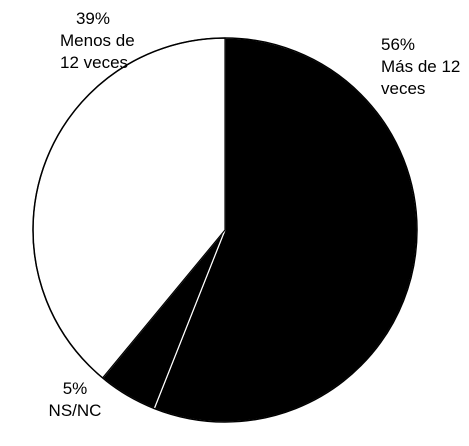 This screenshot has height=446, width=469. What do you see at coordinates (398, 44) in the screenshot?
I see `percent-label: 56%` at bounding box center [398, 44].